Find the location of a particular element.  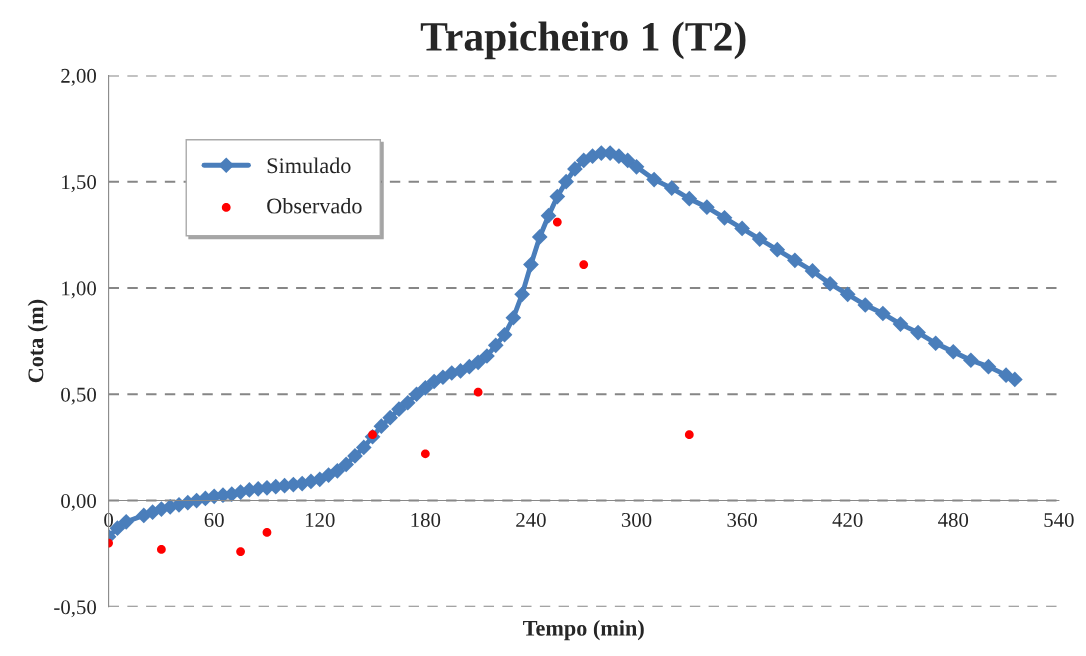

y-tick-label: 0,00 is located at coordinates (78, 502).